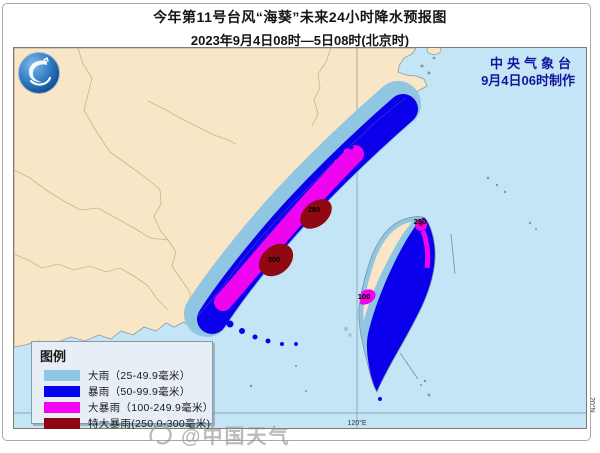 The height and width of the screenshot is (453, 600). I want to click on legend-row-extreme-rainstorm: 特大暴雨(250.0-300毫米), so click(127, 423).